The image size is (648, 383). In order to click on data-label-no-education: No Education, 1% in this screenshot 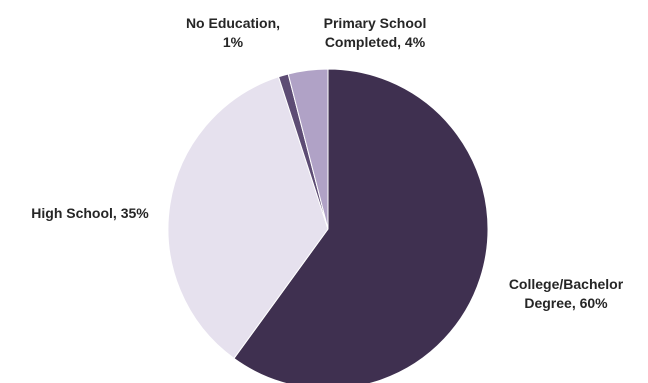, I will do `click(233, 32)`.